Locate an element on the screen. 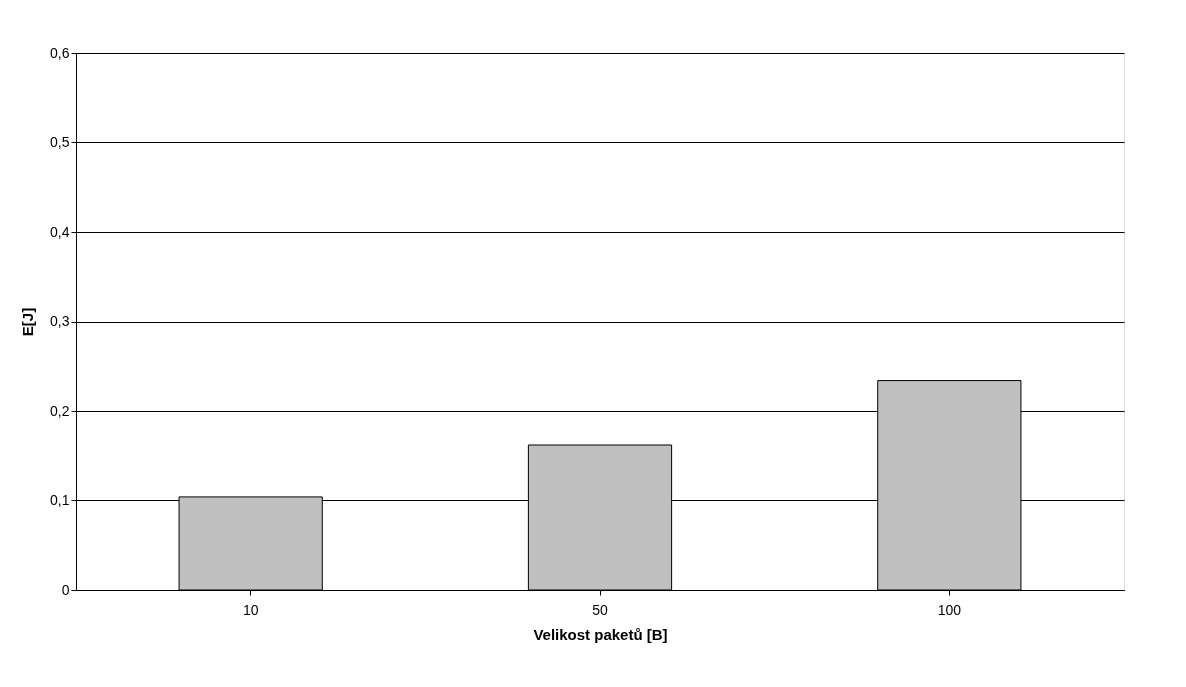 This screenshot has height=687, width=1186. y-tick-label: 0 is located at coordinates (65, 589).